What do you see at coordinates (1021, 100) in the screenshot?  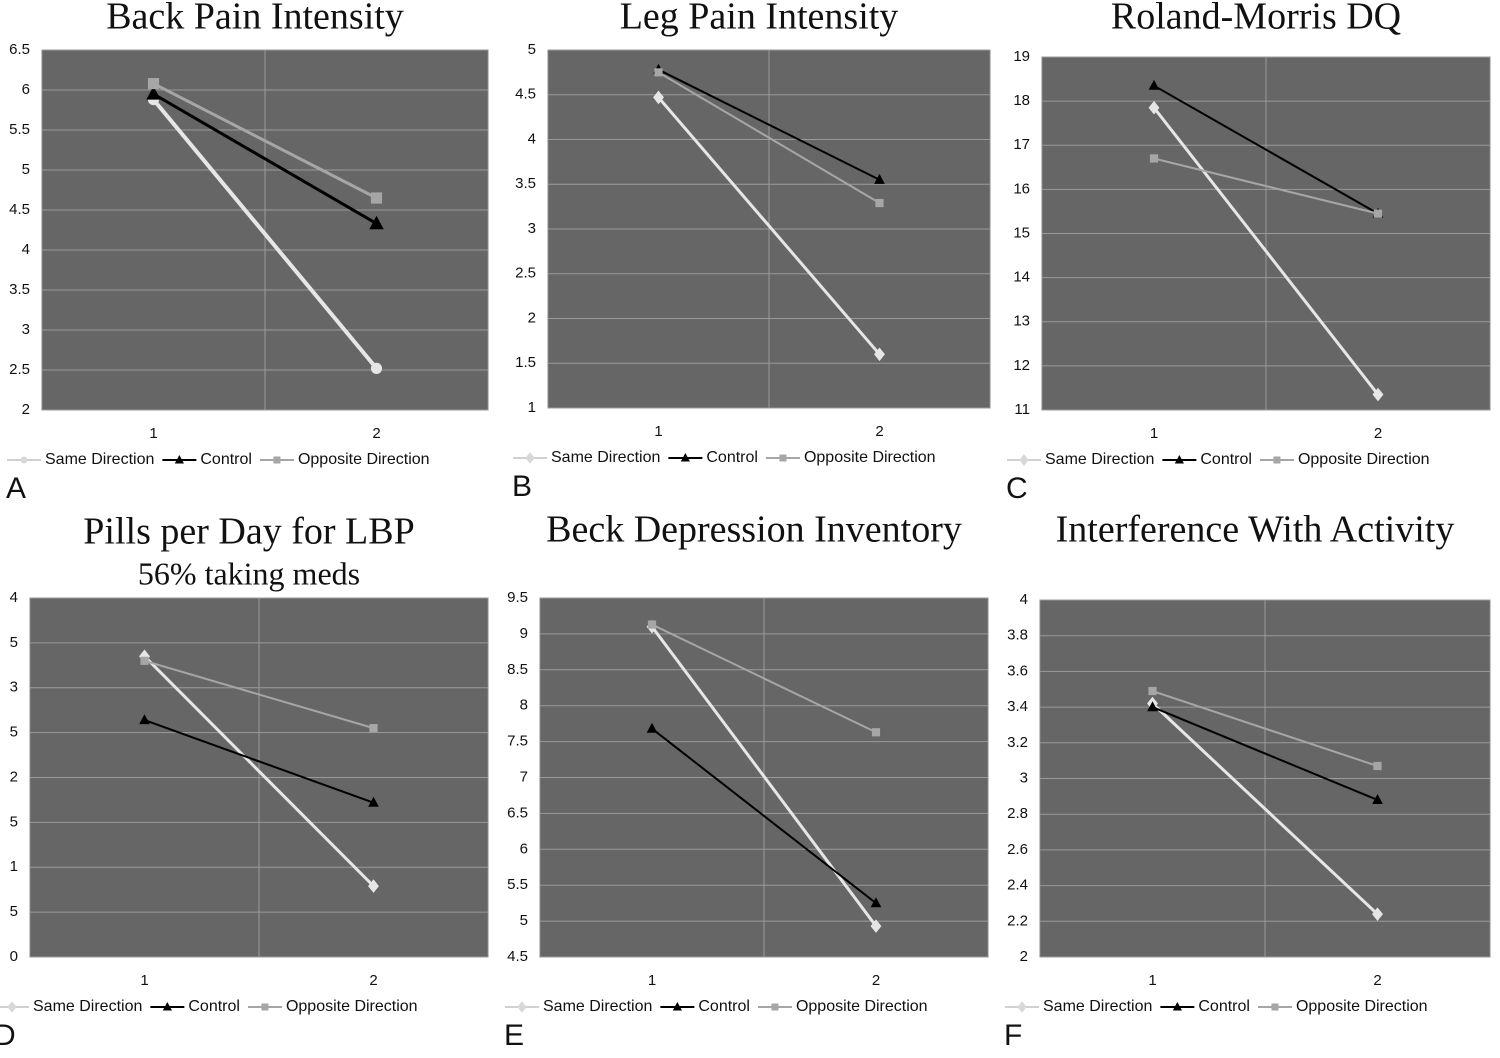 I see `y-tick-label: 18` at bounding box center [1021, 100].